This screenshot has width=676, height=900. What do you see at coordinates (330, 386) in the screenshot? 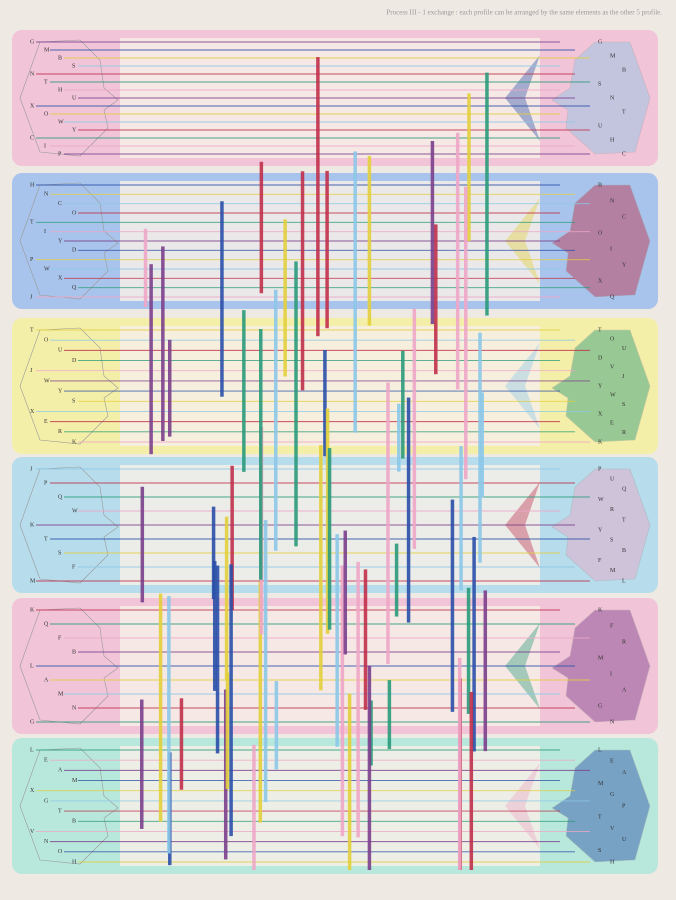
I see `band-inner` at bounding box center [330, 386].